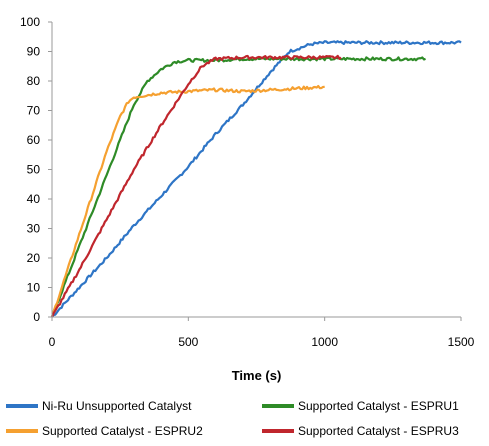  Describe the element at coordinates (36, 317) in the screenshot. I see `y-tick-label: 0` at that location.